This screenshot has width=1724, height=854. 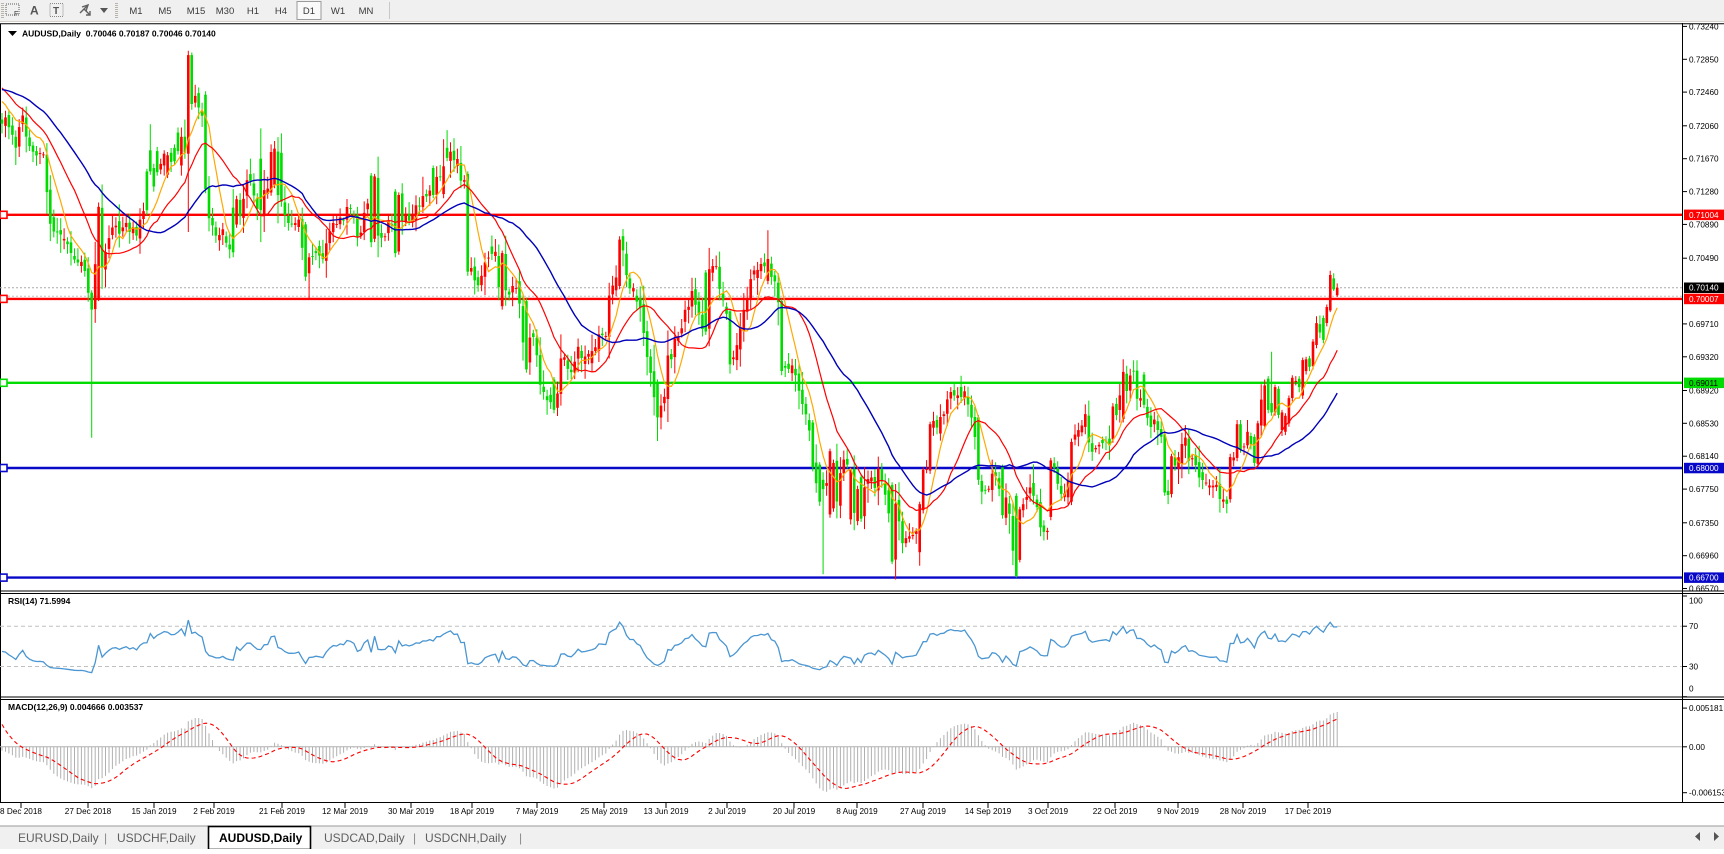 I want to click on svg-text: M30, so click(x=225, y=11).